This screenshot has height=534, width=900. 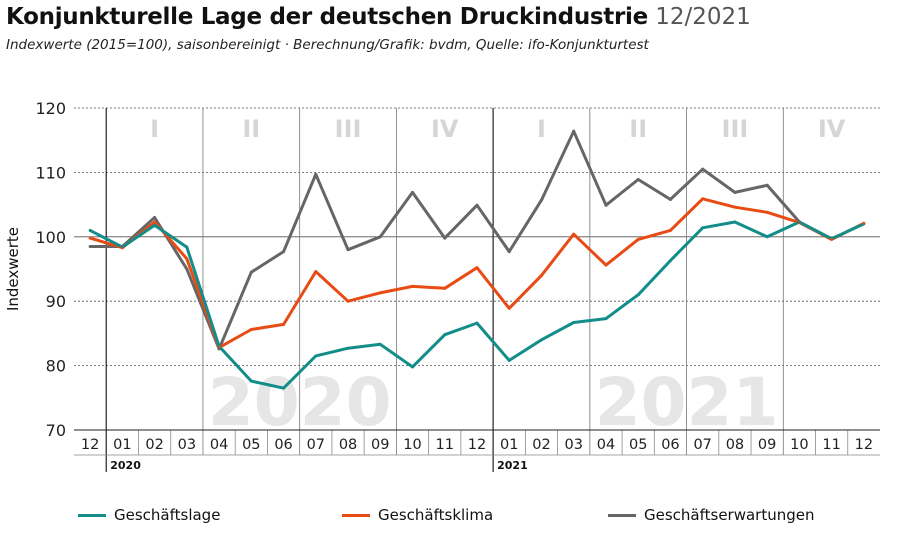 What do you see at coordinates (122, 445) in the screenshot?
I see `x-tick-label-1: 01` at bounding box center [122, 445].